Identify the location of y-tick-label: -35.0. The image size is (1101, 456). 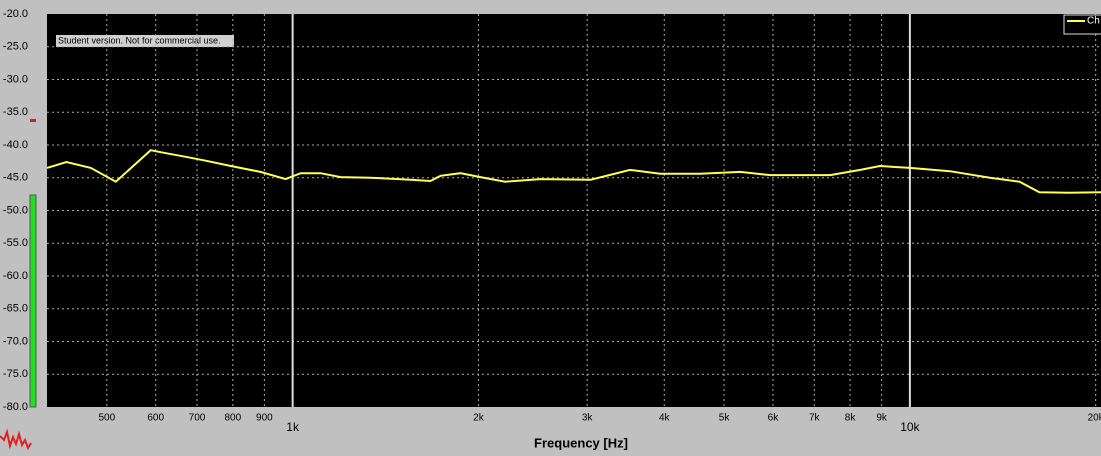
(15, 112).